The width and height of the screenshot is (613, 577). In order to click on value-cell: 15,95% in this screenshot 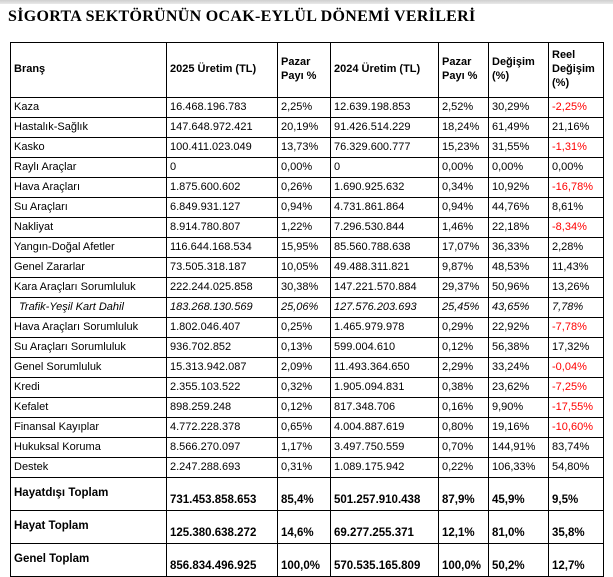, I will do `click(304, 247)`.